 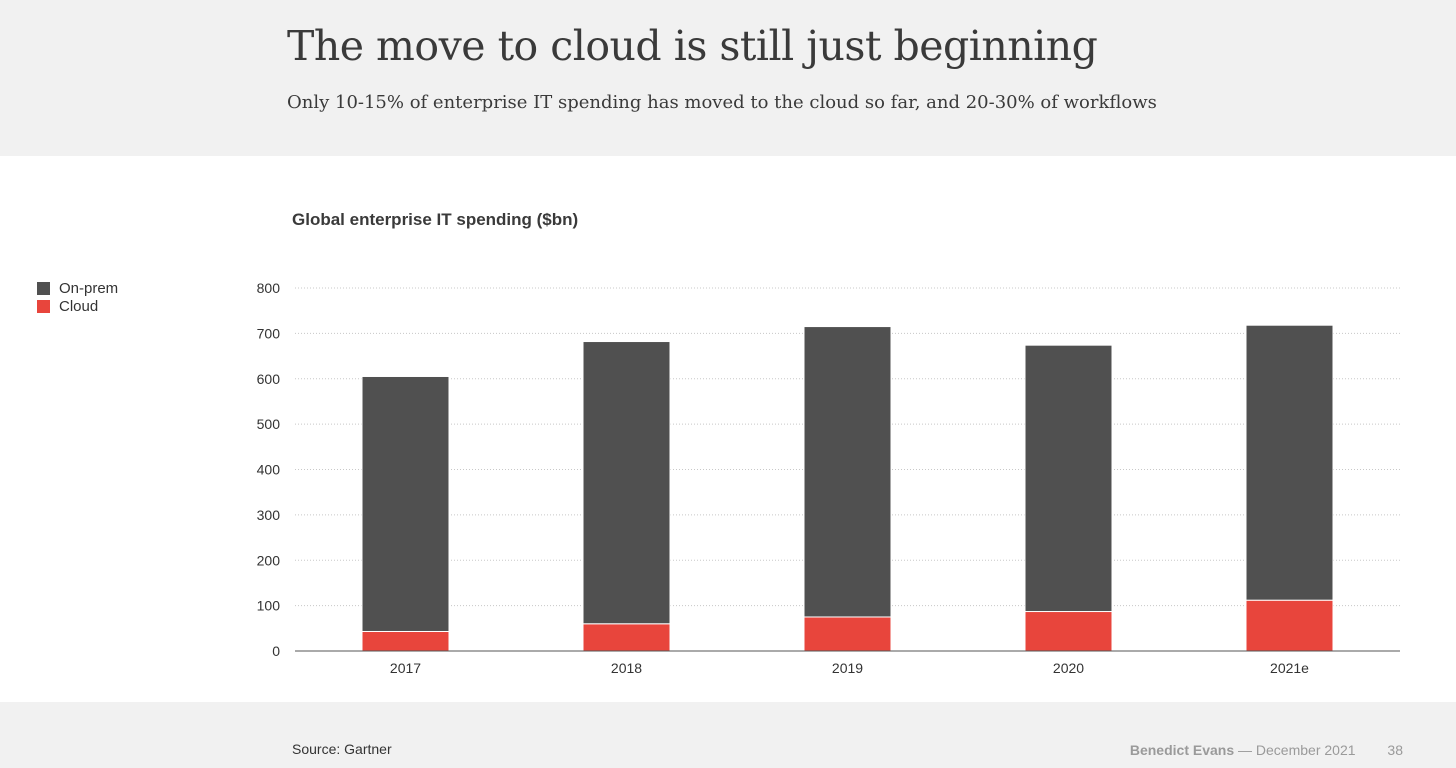 I want to click on legend-label-on-prem: On-prem, so click(x=89, y=288).